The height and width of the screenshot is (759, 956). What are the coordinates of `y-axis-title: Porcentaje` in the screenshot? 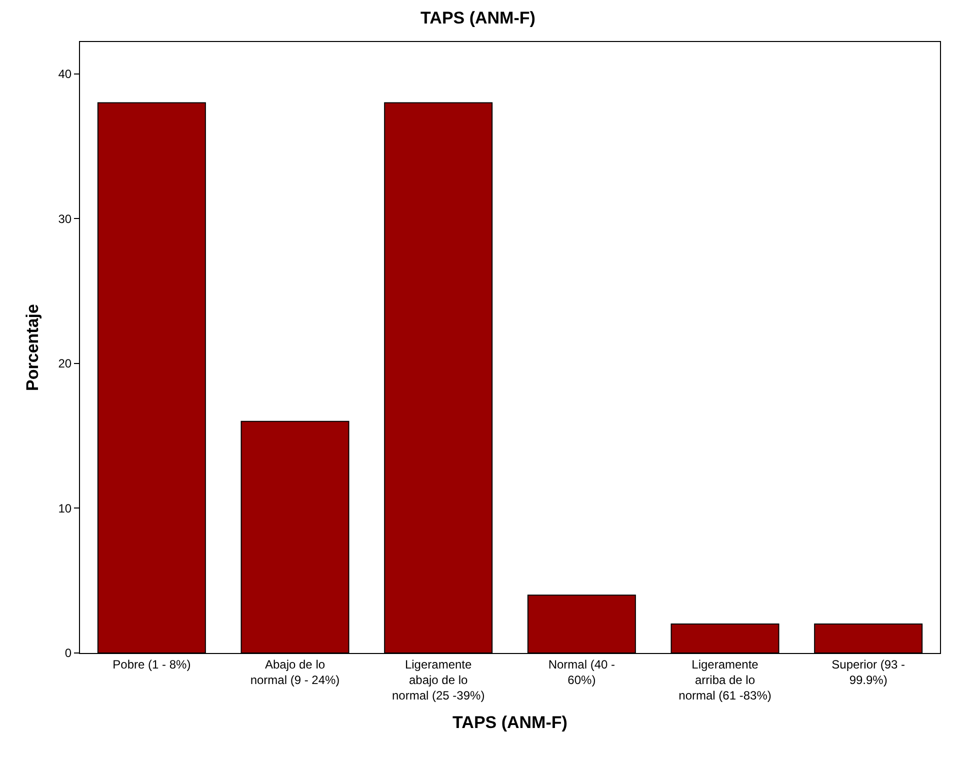 It's located at (32, 347).